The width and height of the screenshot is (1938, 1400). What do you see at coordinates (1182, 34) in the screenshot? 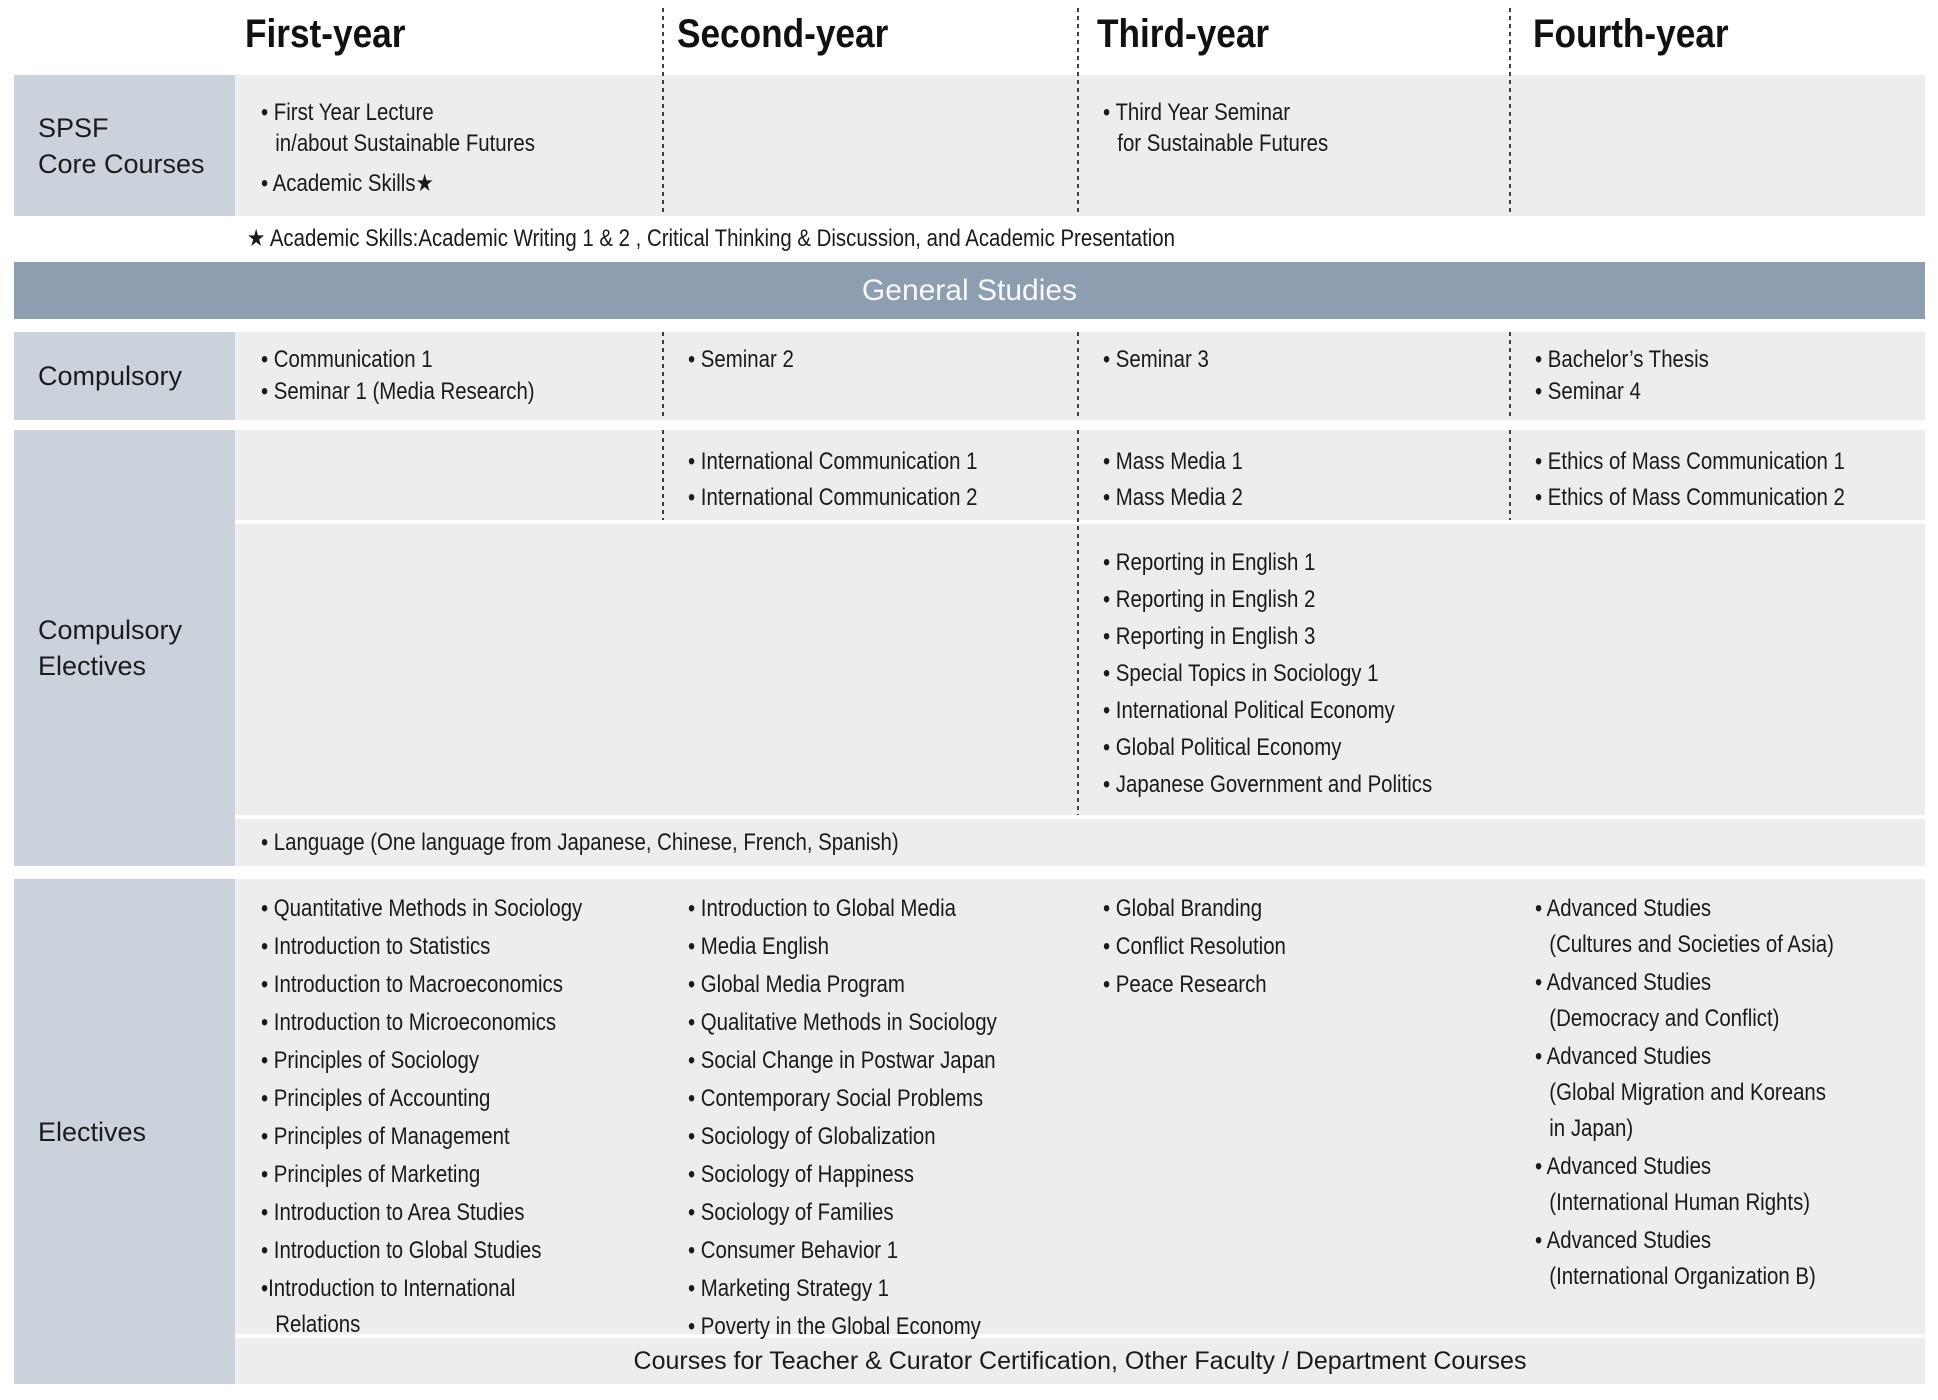
I see `header-third-year-label: Third-year` at bounding box center [1182, 34].